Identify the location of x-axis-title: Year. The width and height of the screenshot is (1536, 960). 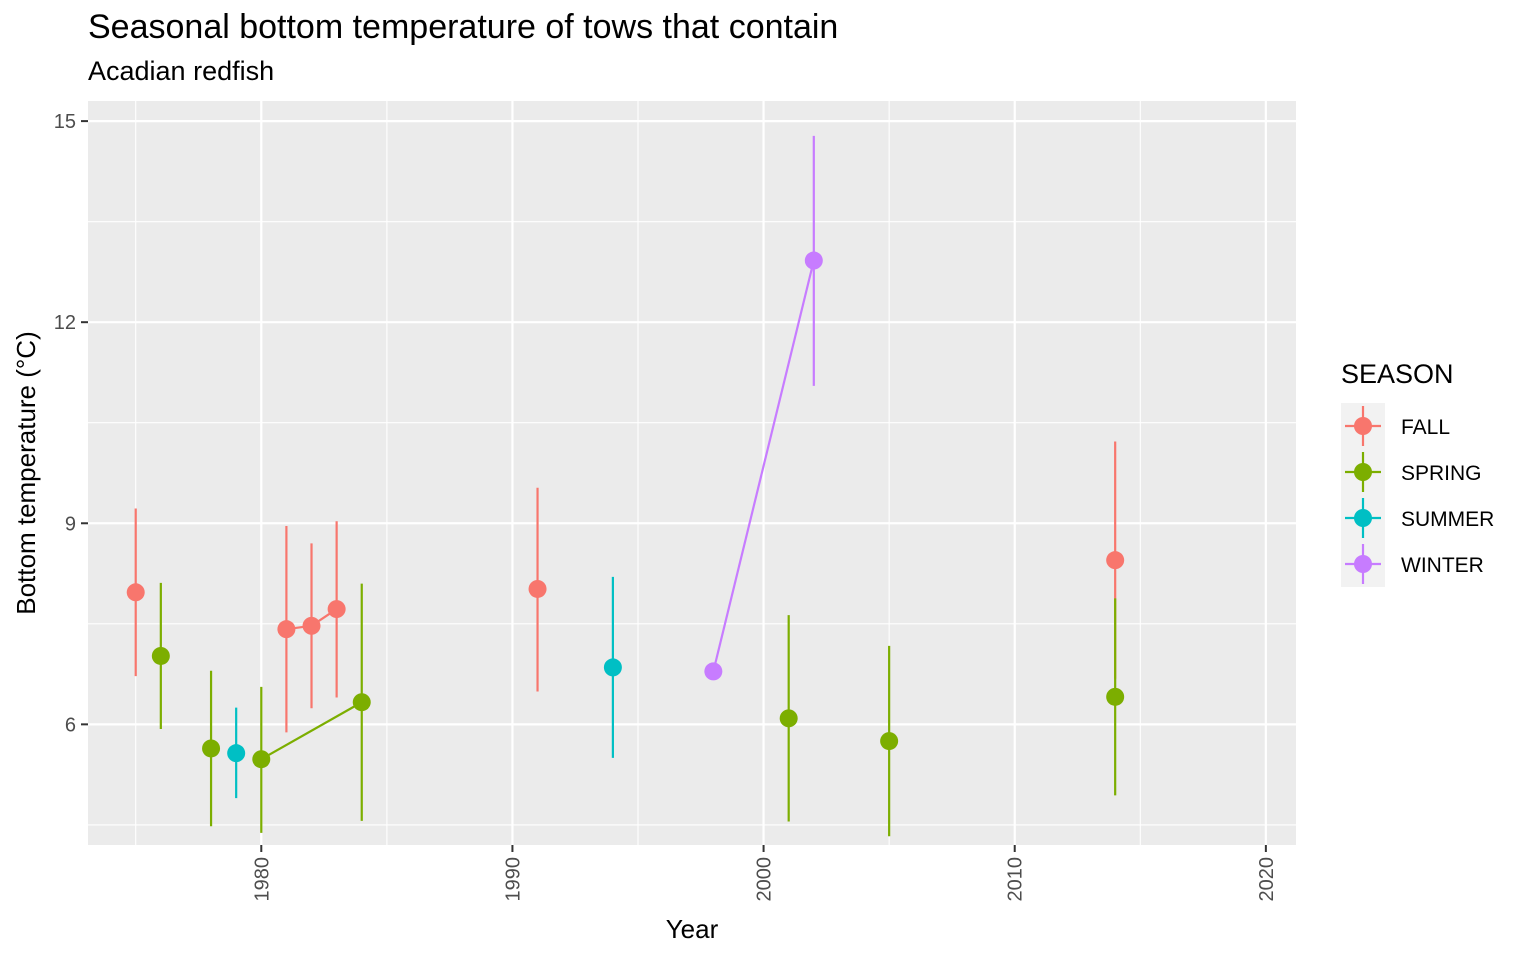
(692, 929).